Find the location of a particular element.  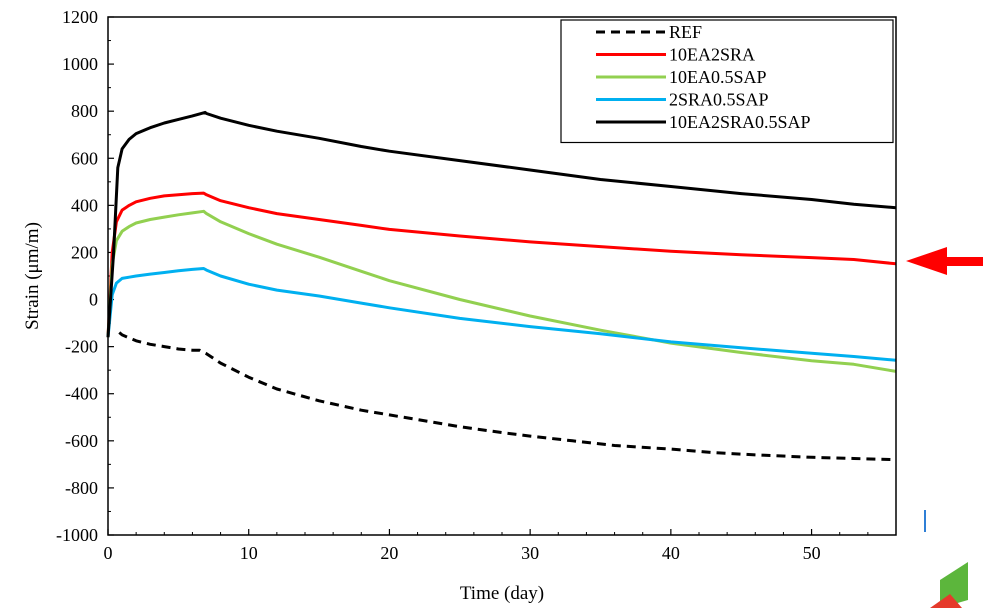

legend-label: 2SRA0.5SAP is located at coordinates (719, 100).